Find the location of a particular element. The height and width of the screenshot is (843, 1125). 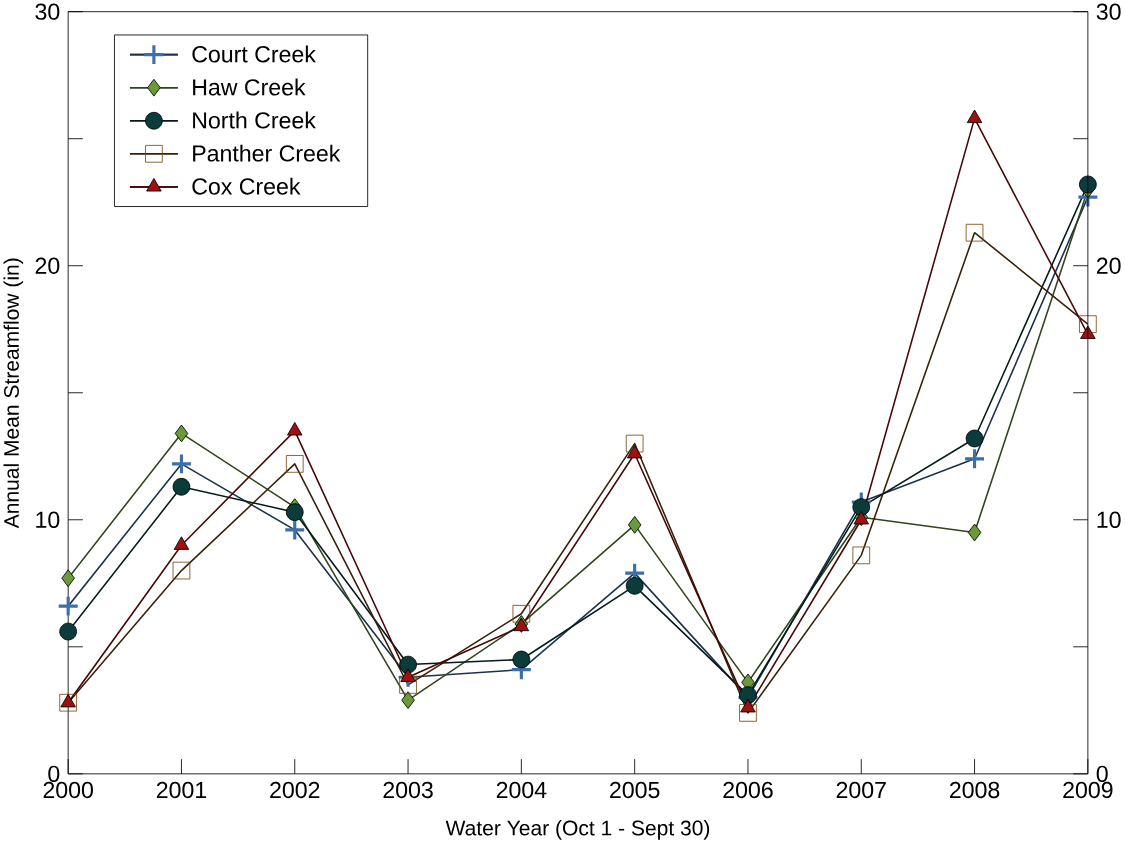

y-tick-label: 30 is located at coordinates (47, 11).